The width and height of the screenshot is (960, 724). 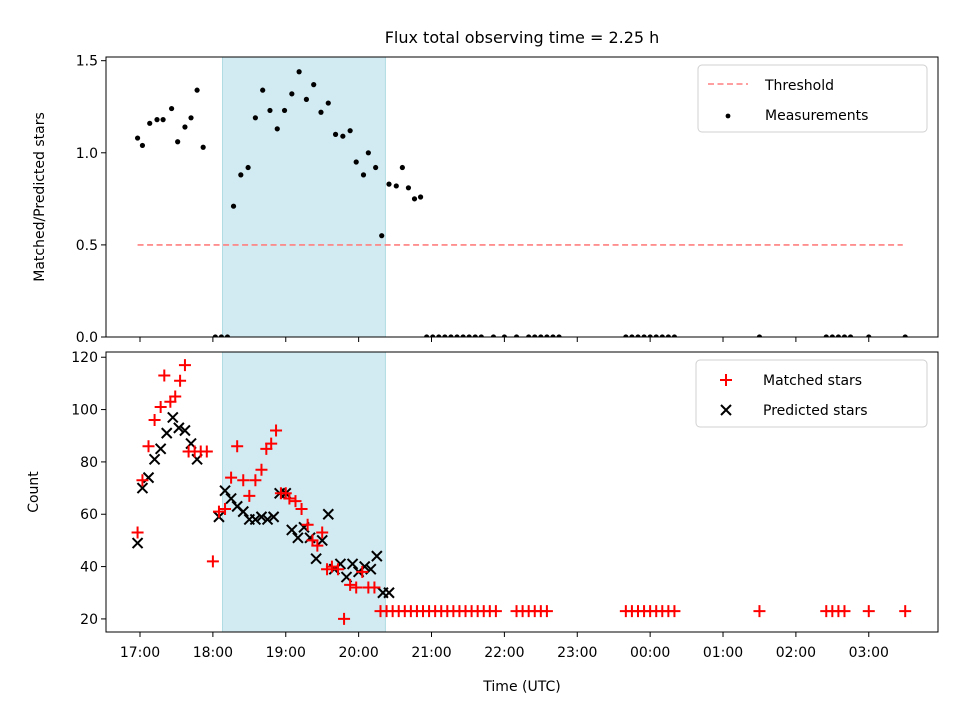 I want to click on bottom-y-label: Count, so click(x=34, y=492).